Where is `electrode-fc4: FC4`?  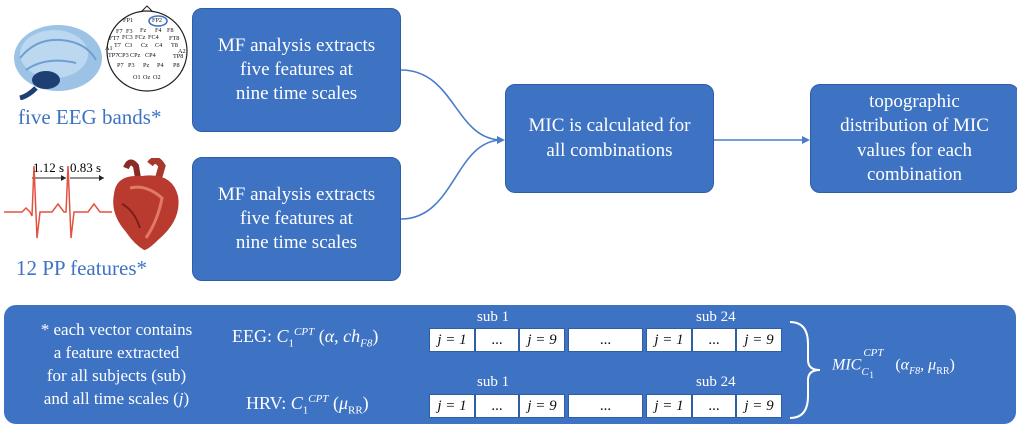 electrode-fc4: FC4 is located at coordinates (153, 37).